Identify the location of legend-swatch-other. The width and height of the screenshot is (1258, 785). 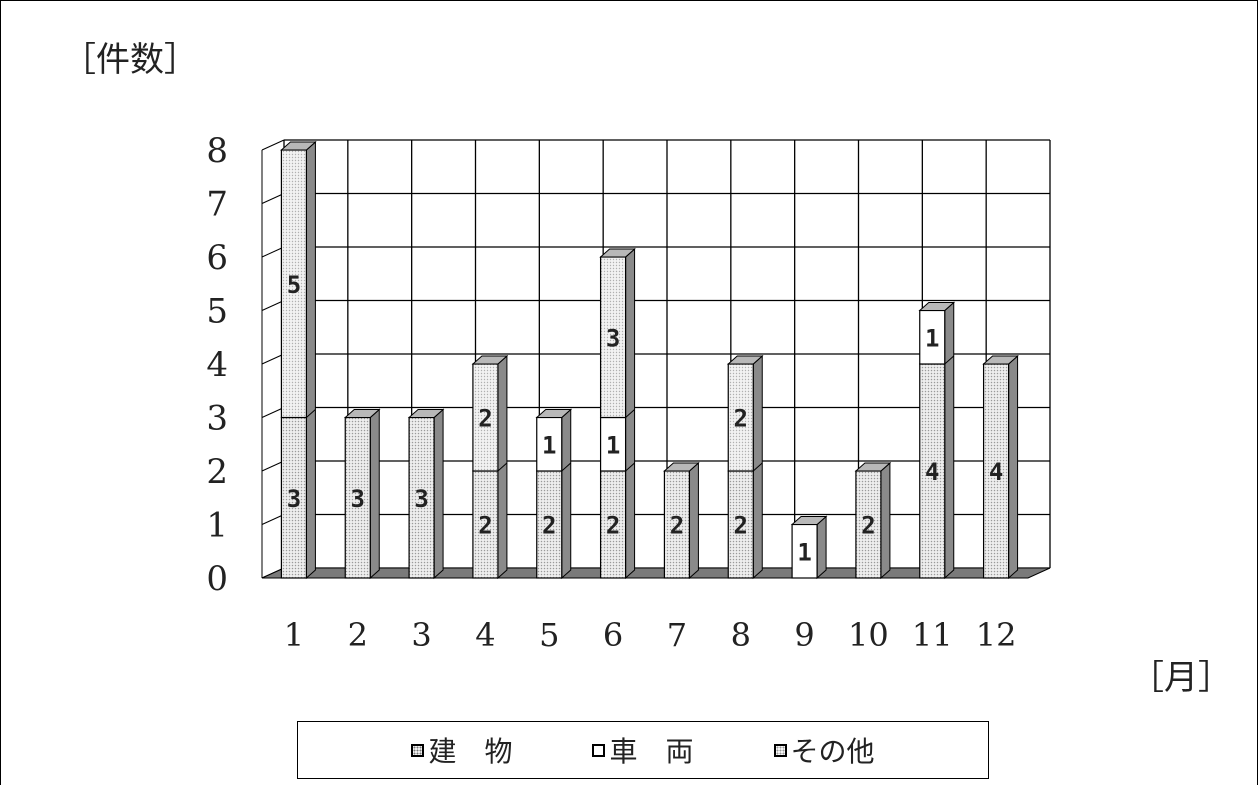
(780, 750).